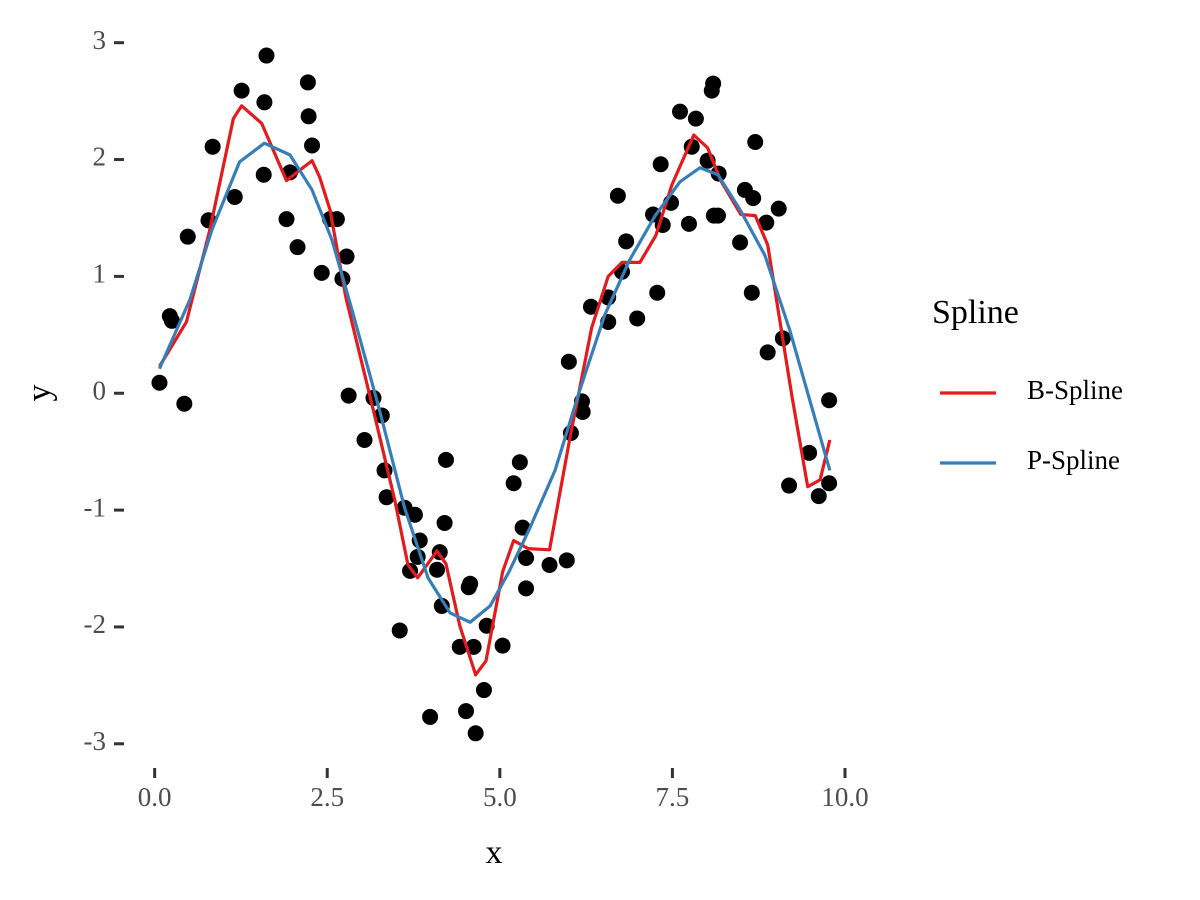 Image resolution: width=1200 pixels, height=900 pixels. What do you see at coordinates (95, 741) in the screenshot?
I see `y-tick-label: -3` at bounding box center [95, 741].